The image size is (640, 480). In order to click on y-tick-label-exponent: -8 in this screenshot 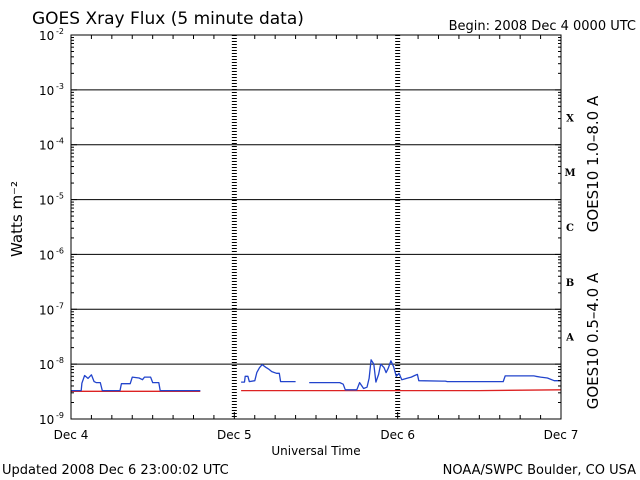, I will do `click(60, 360)`.